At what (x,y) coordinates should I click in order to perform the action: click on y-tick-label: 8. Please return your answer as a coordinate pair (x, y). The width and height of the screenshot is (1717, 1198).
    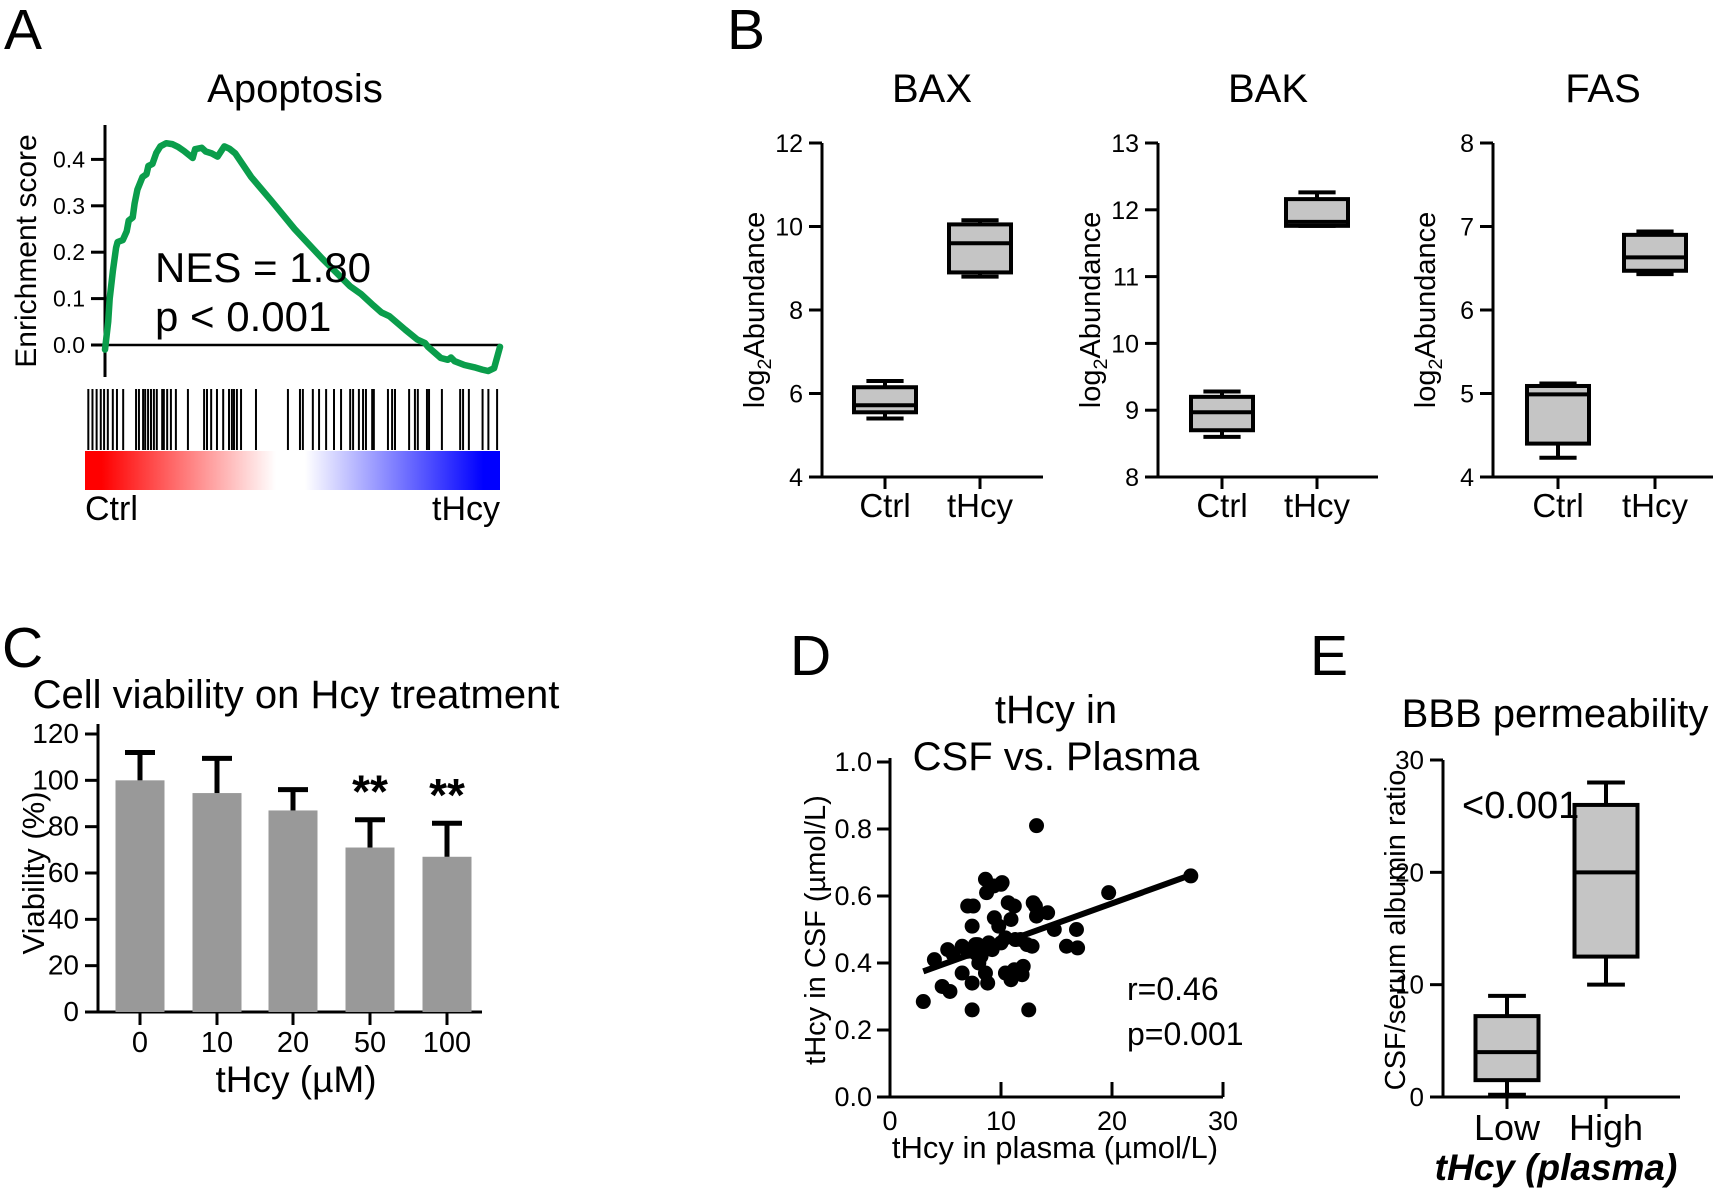
    Looking at the image, I should click on (1132, 478).